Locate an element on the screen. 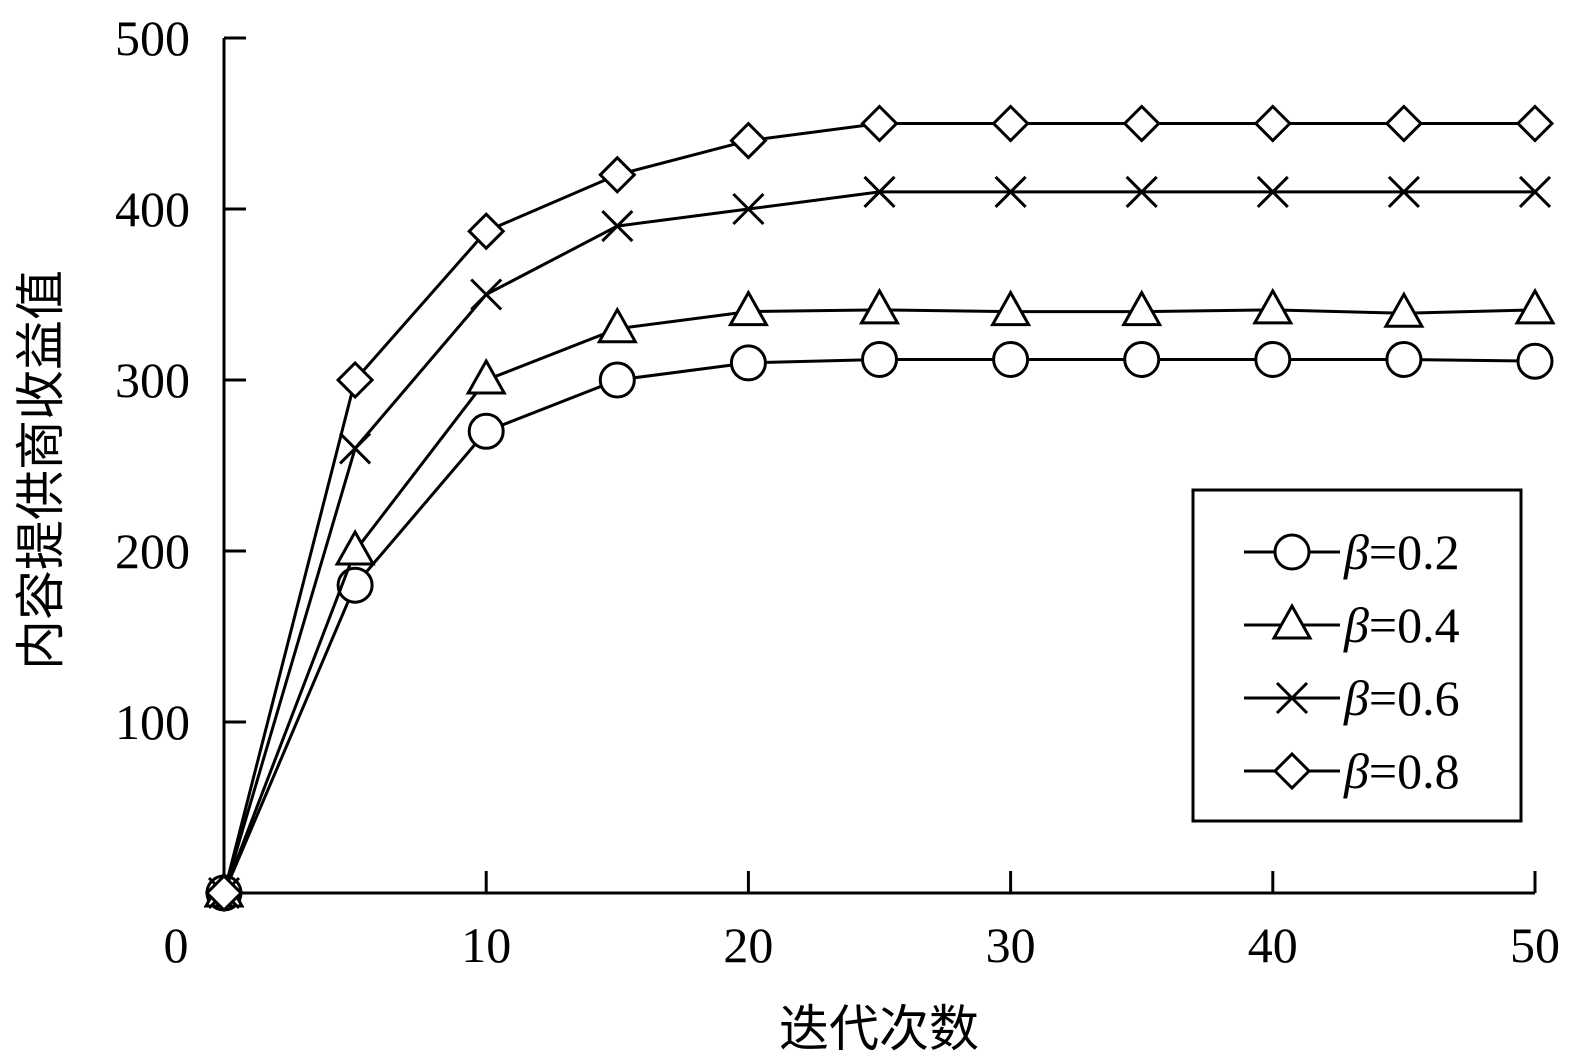 This screenshot has width=1585, height=1063. x-tick-label: 10 is located at coordinates (486, 945).